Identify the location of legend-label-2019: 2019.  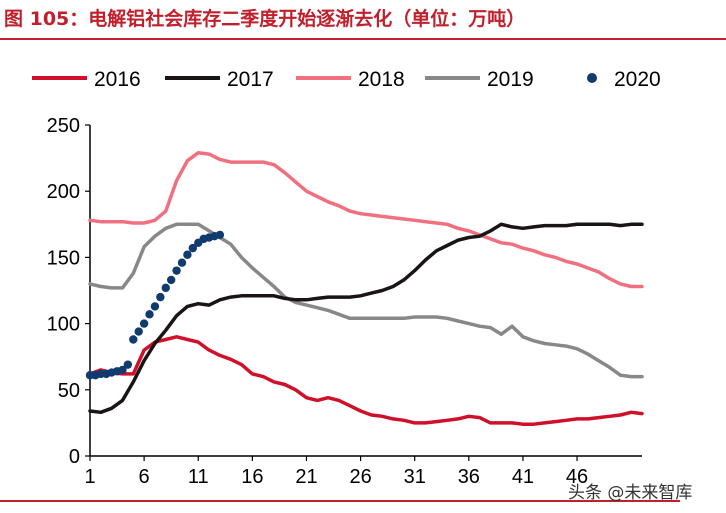
(510, 79).